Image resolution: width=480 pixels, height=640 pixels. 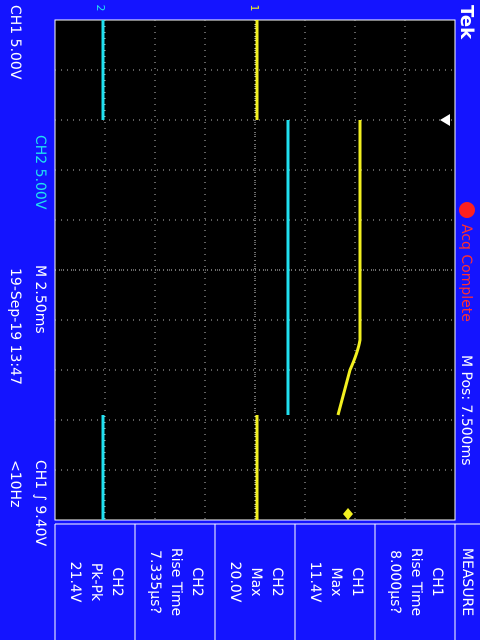 I want to click on measure-label: Pk-Pk, so click(x=96, y=582).